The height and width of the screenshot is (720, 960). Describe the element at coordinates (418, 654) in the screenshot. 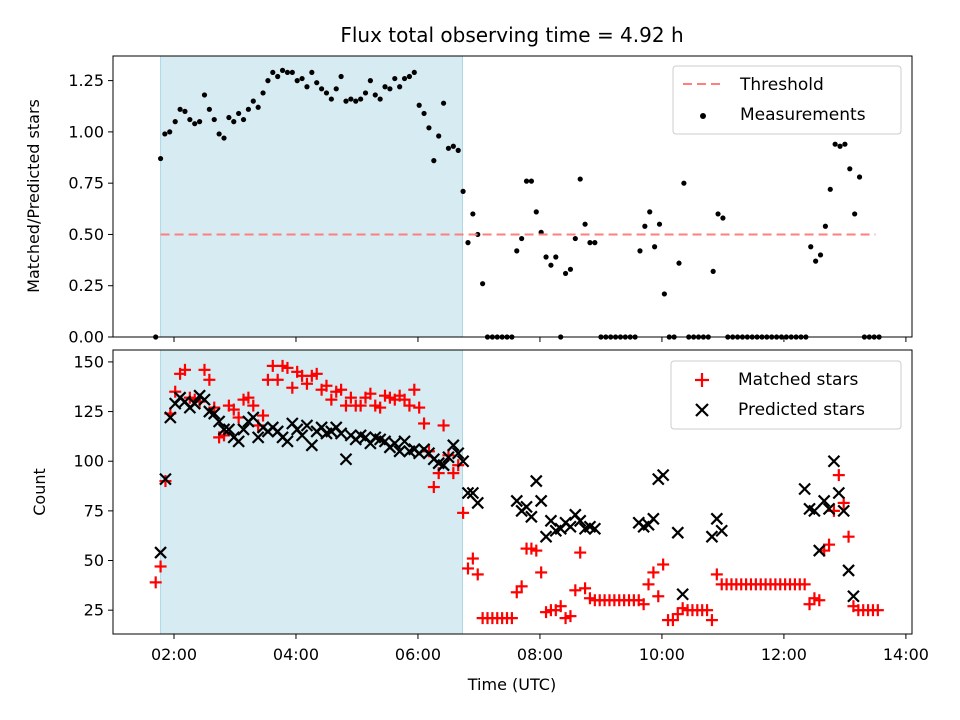

I see `x-tick-label: 06:00` at that location.